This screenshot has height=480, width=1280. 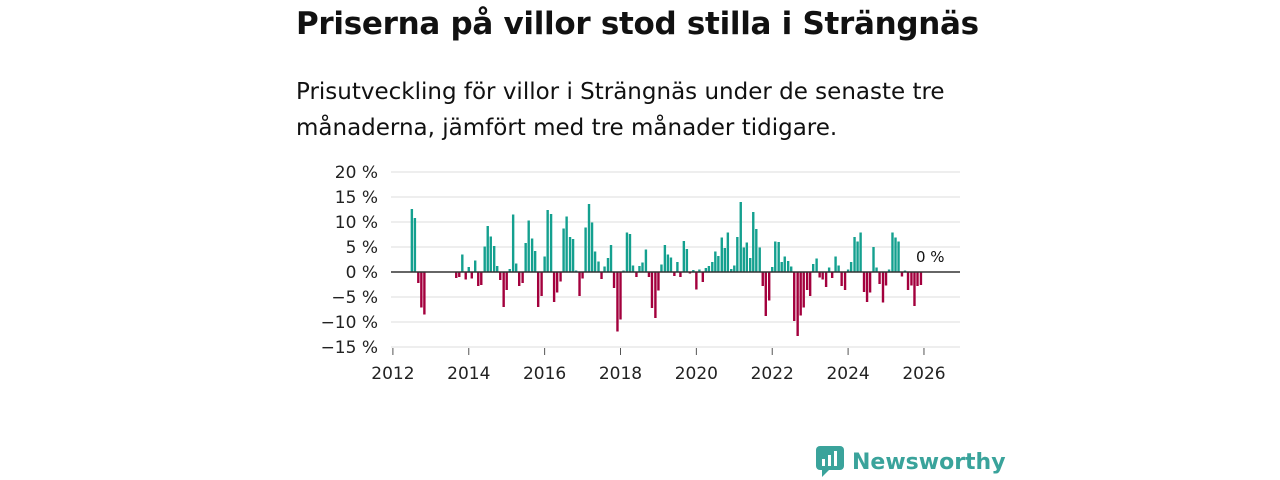 I want to click on x-tick-label: 2026, so click(x=923, y=374).